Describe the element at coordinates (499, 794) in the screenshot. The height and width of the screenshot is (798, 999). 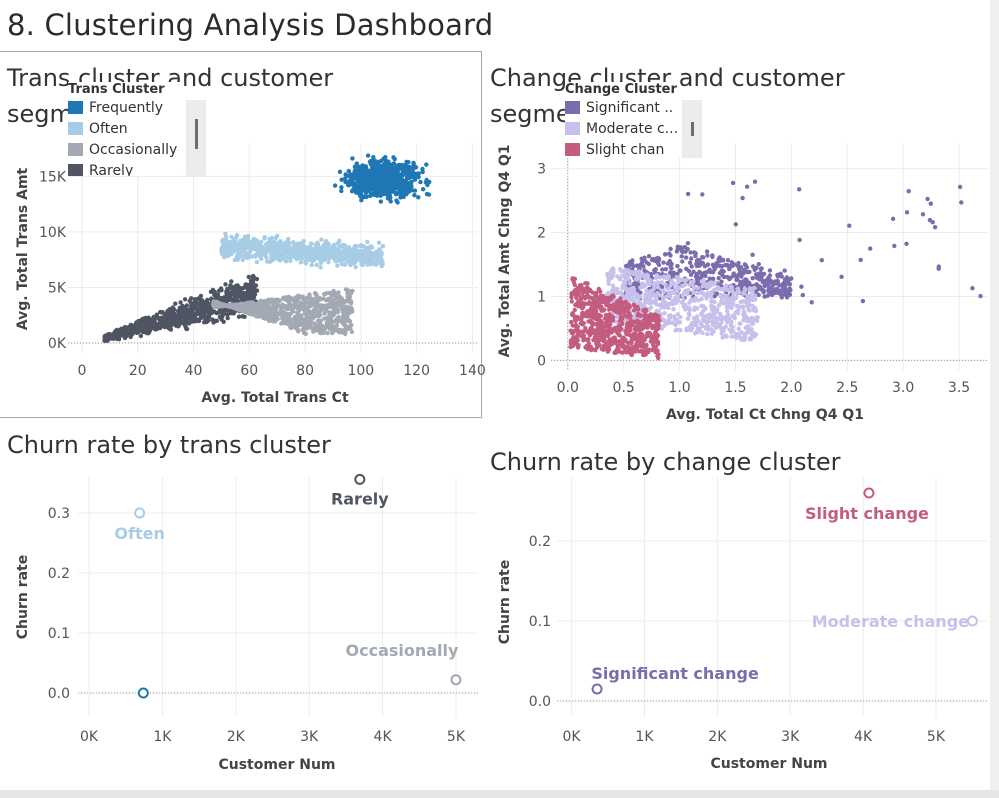
I see `bottom-scroll-strip` at that location.